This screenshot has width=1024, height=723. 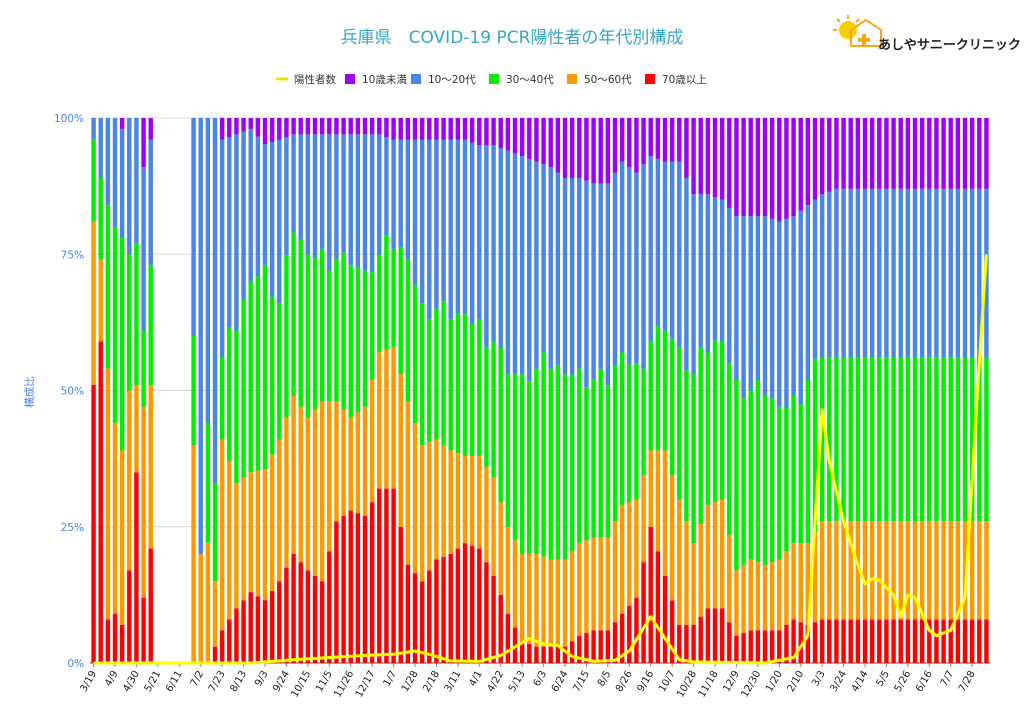 I want to click on x-tick-label: 7/28, so click(x=967, y=681).